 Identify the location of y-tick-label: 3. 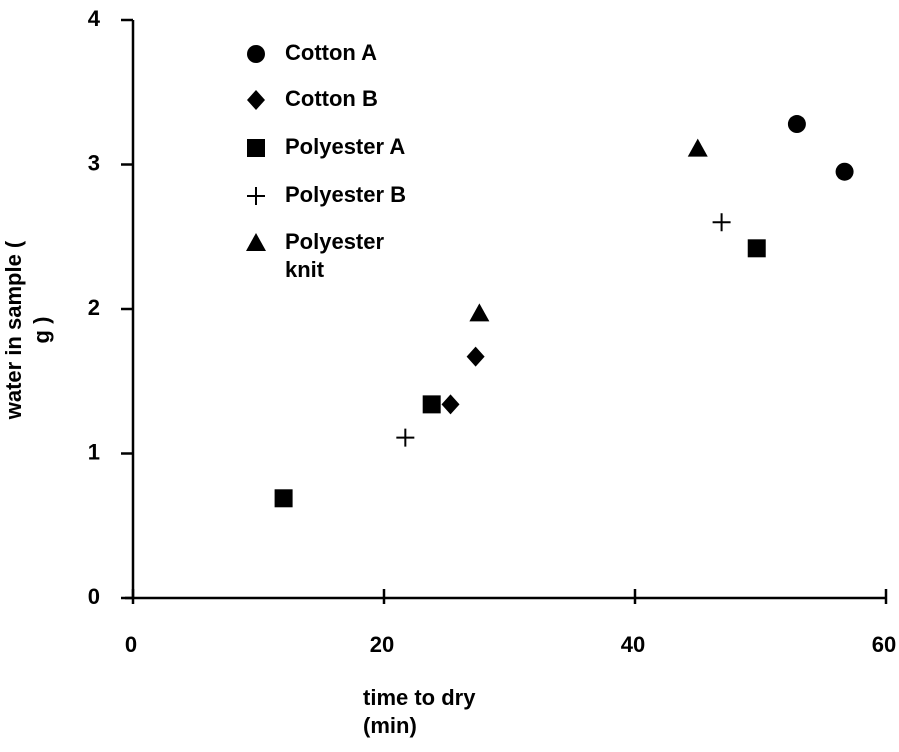
(94, 162).